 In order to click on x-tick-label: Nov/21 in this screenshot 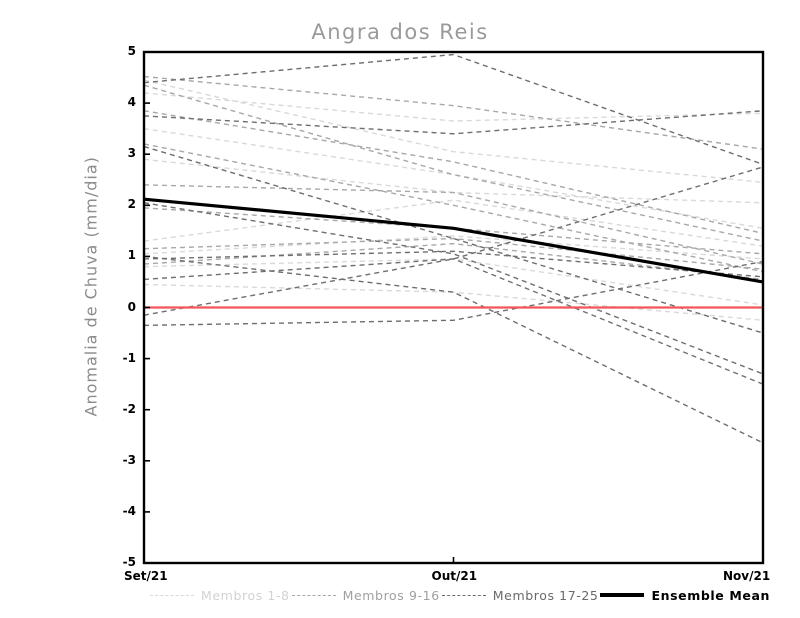, I will do `click(747, 576)`.